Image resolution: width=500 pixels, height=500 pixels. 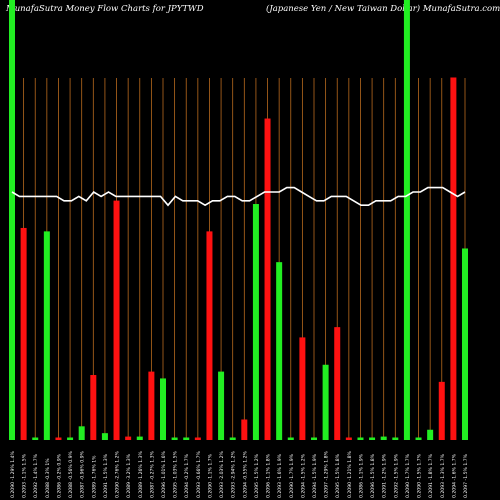 What do you see at coordinates (431, 475) in the screenshot?
I see `x-tick-label: 0.2091 -1.8% 1.7%` at bounding box center [431, 475].